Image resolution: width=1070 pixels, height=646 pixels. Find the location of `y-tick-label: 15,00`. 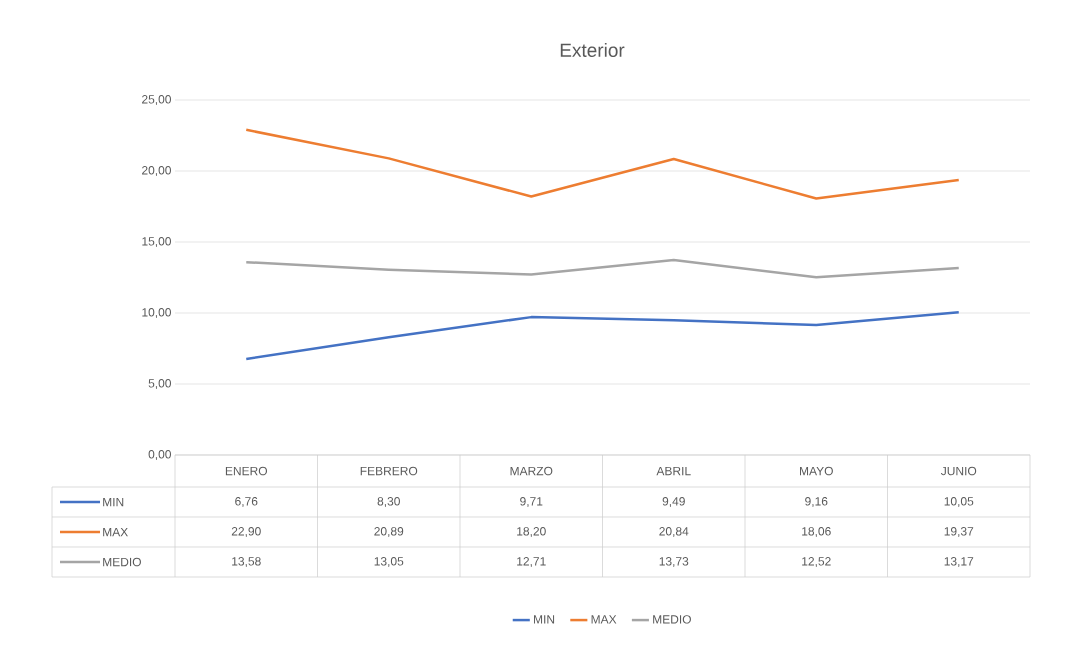

y-tick-label: 15,00 is located at coordinates (157, 242).